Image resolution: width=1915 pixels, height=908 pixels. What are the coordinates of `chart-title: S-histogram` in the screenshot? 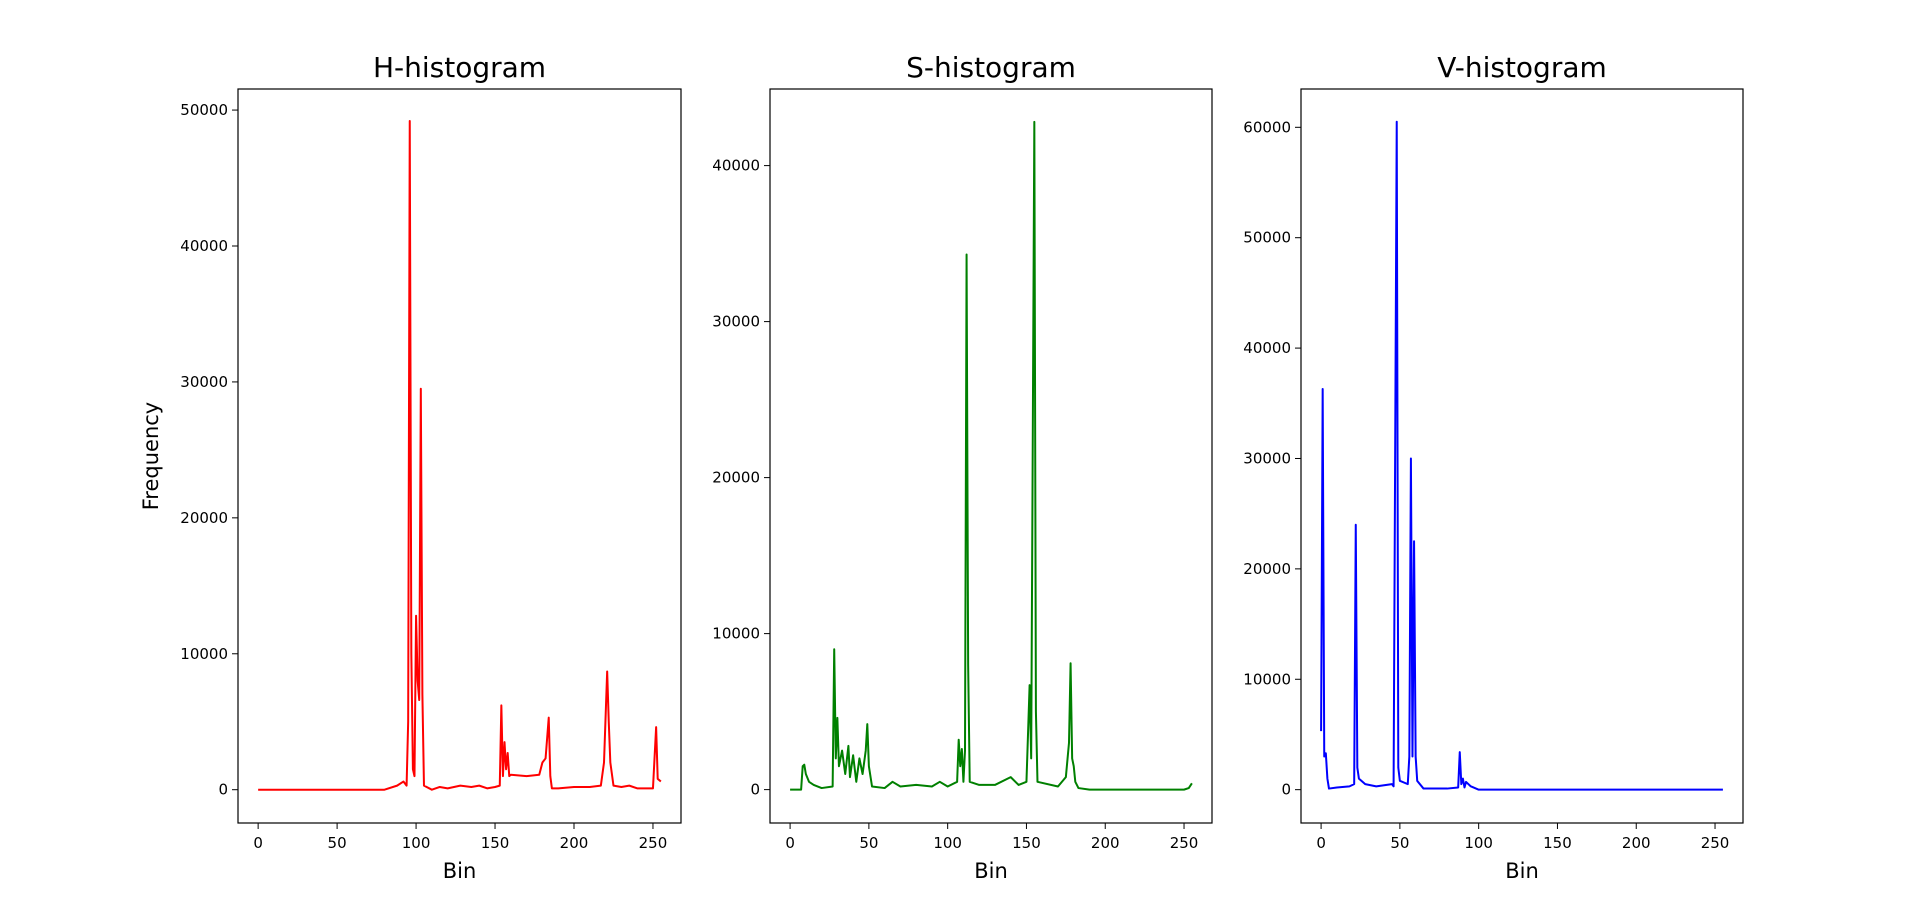 It's located at (991, 67).